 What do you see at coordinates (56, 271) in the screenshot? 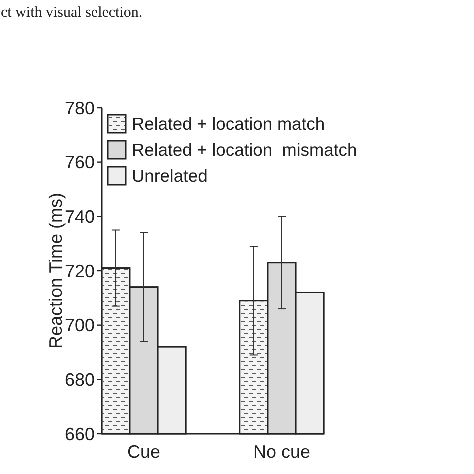
I see `y-axis-title: Reaction Time (ms)` at bounding box center [56, 271].